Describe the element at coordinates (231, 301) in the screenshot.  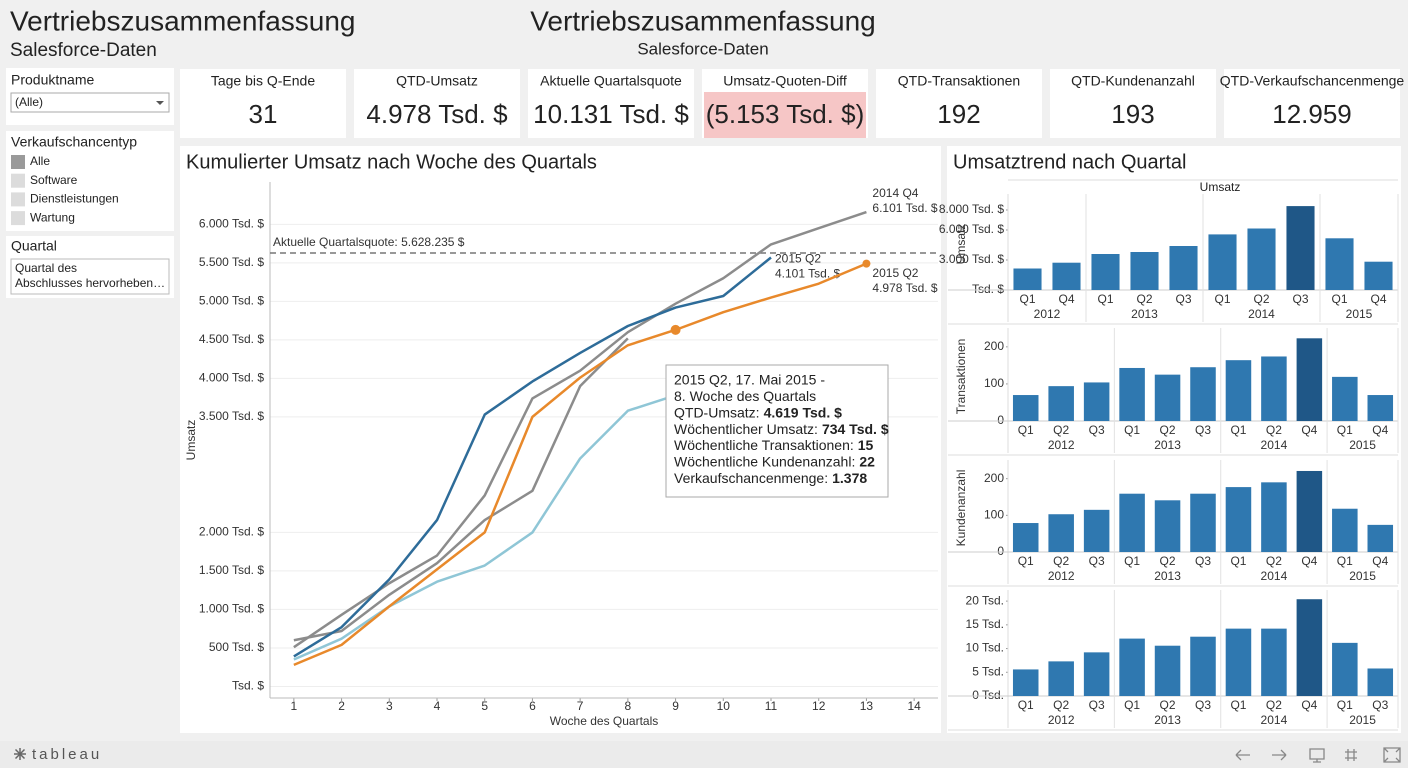
I see `y-tick-label: 5.000 Tsd. $` at that location.